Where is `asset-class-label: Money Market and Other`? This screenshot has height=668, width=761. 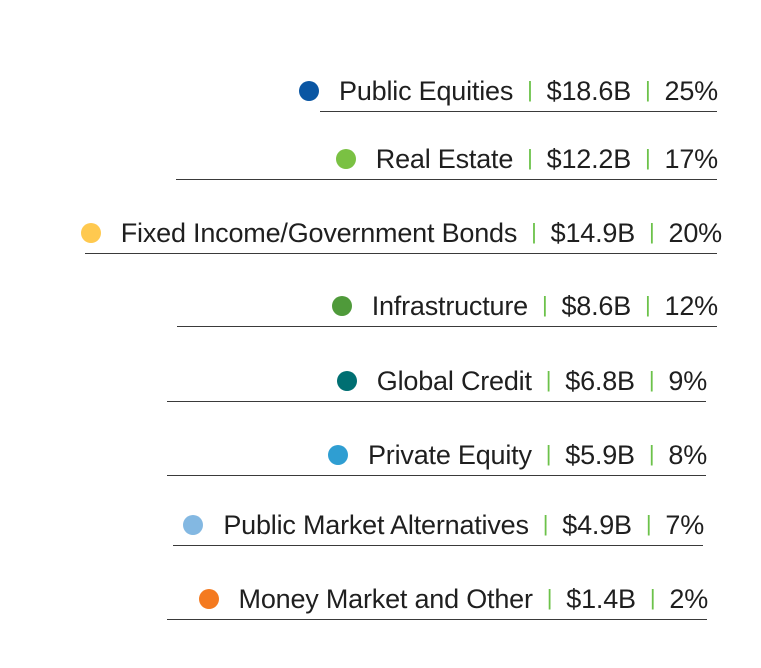 asset-class-label: Money Market and Other is located at coordinates (385, 598).